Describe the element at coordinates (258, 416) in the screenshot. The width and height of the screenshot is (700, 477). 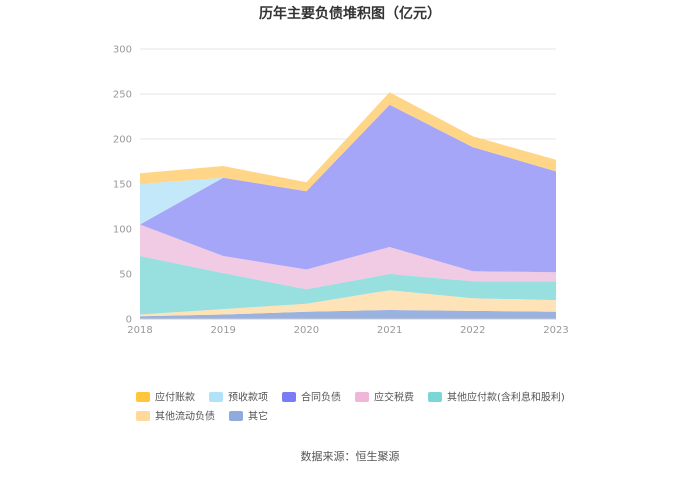
I see `legend-label: 其它` at that location.